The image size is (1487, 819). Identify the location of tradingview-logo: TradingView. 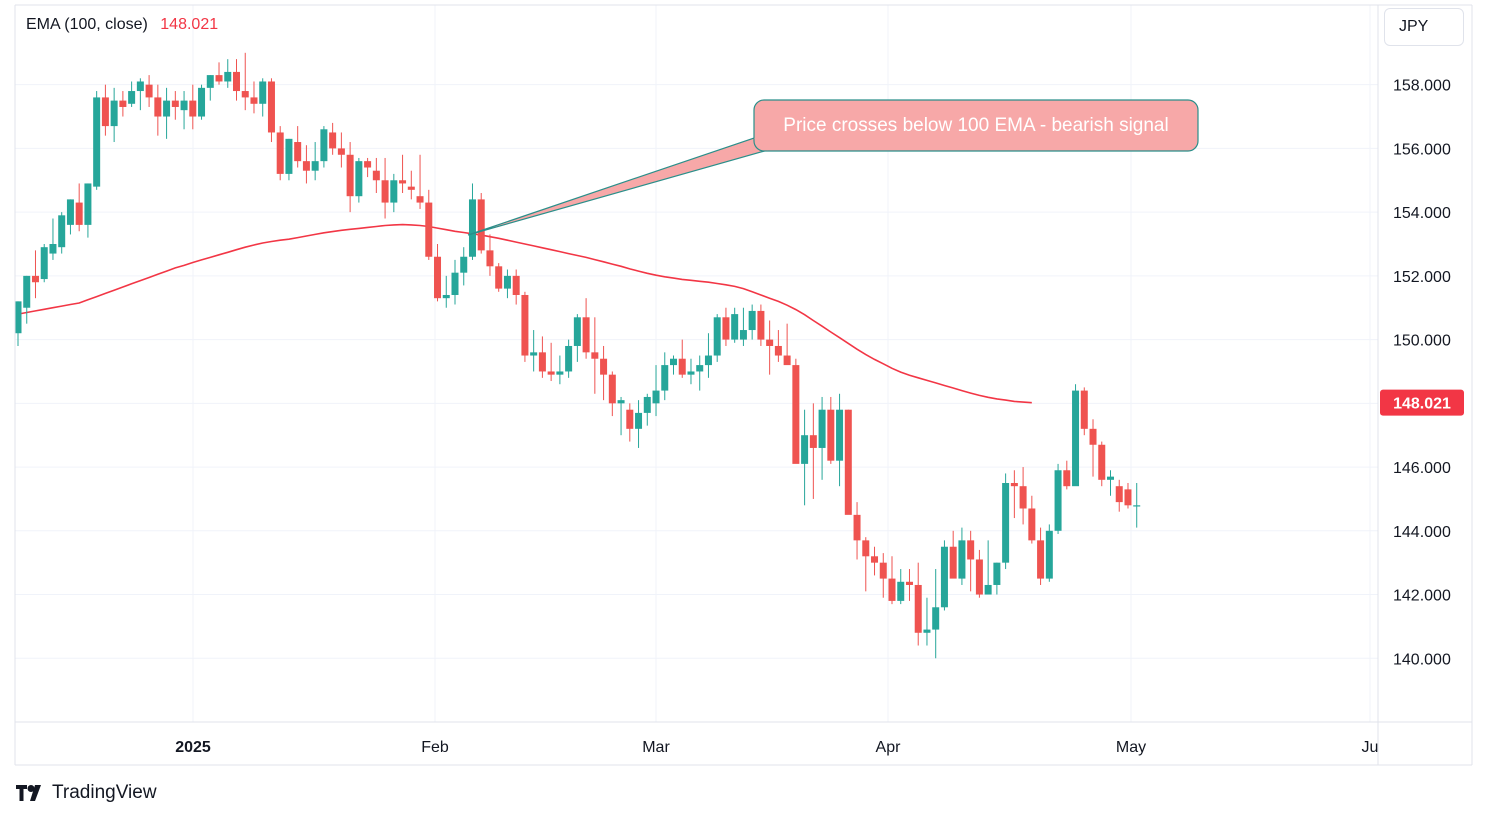
(86, 793).